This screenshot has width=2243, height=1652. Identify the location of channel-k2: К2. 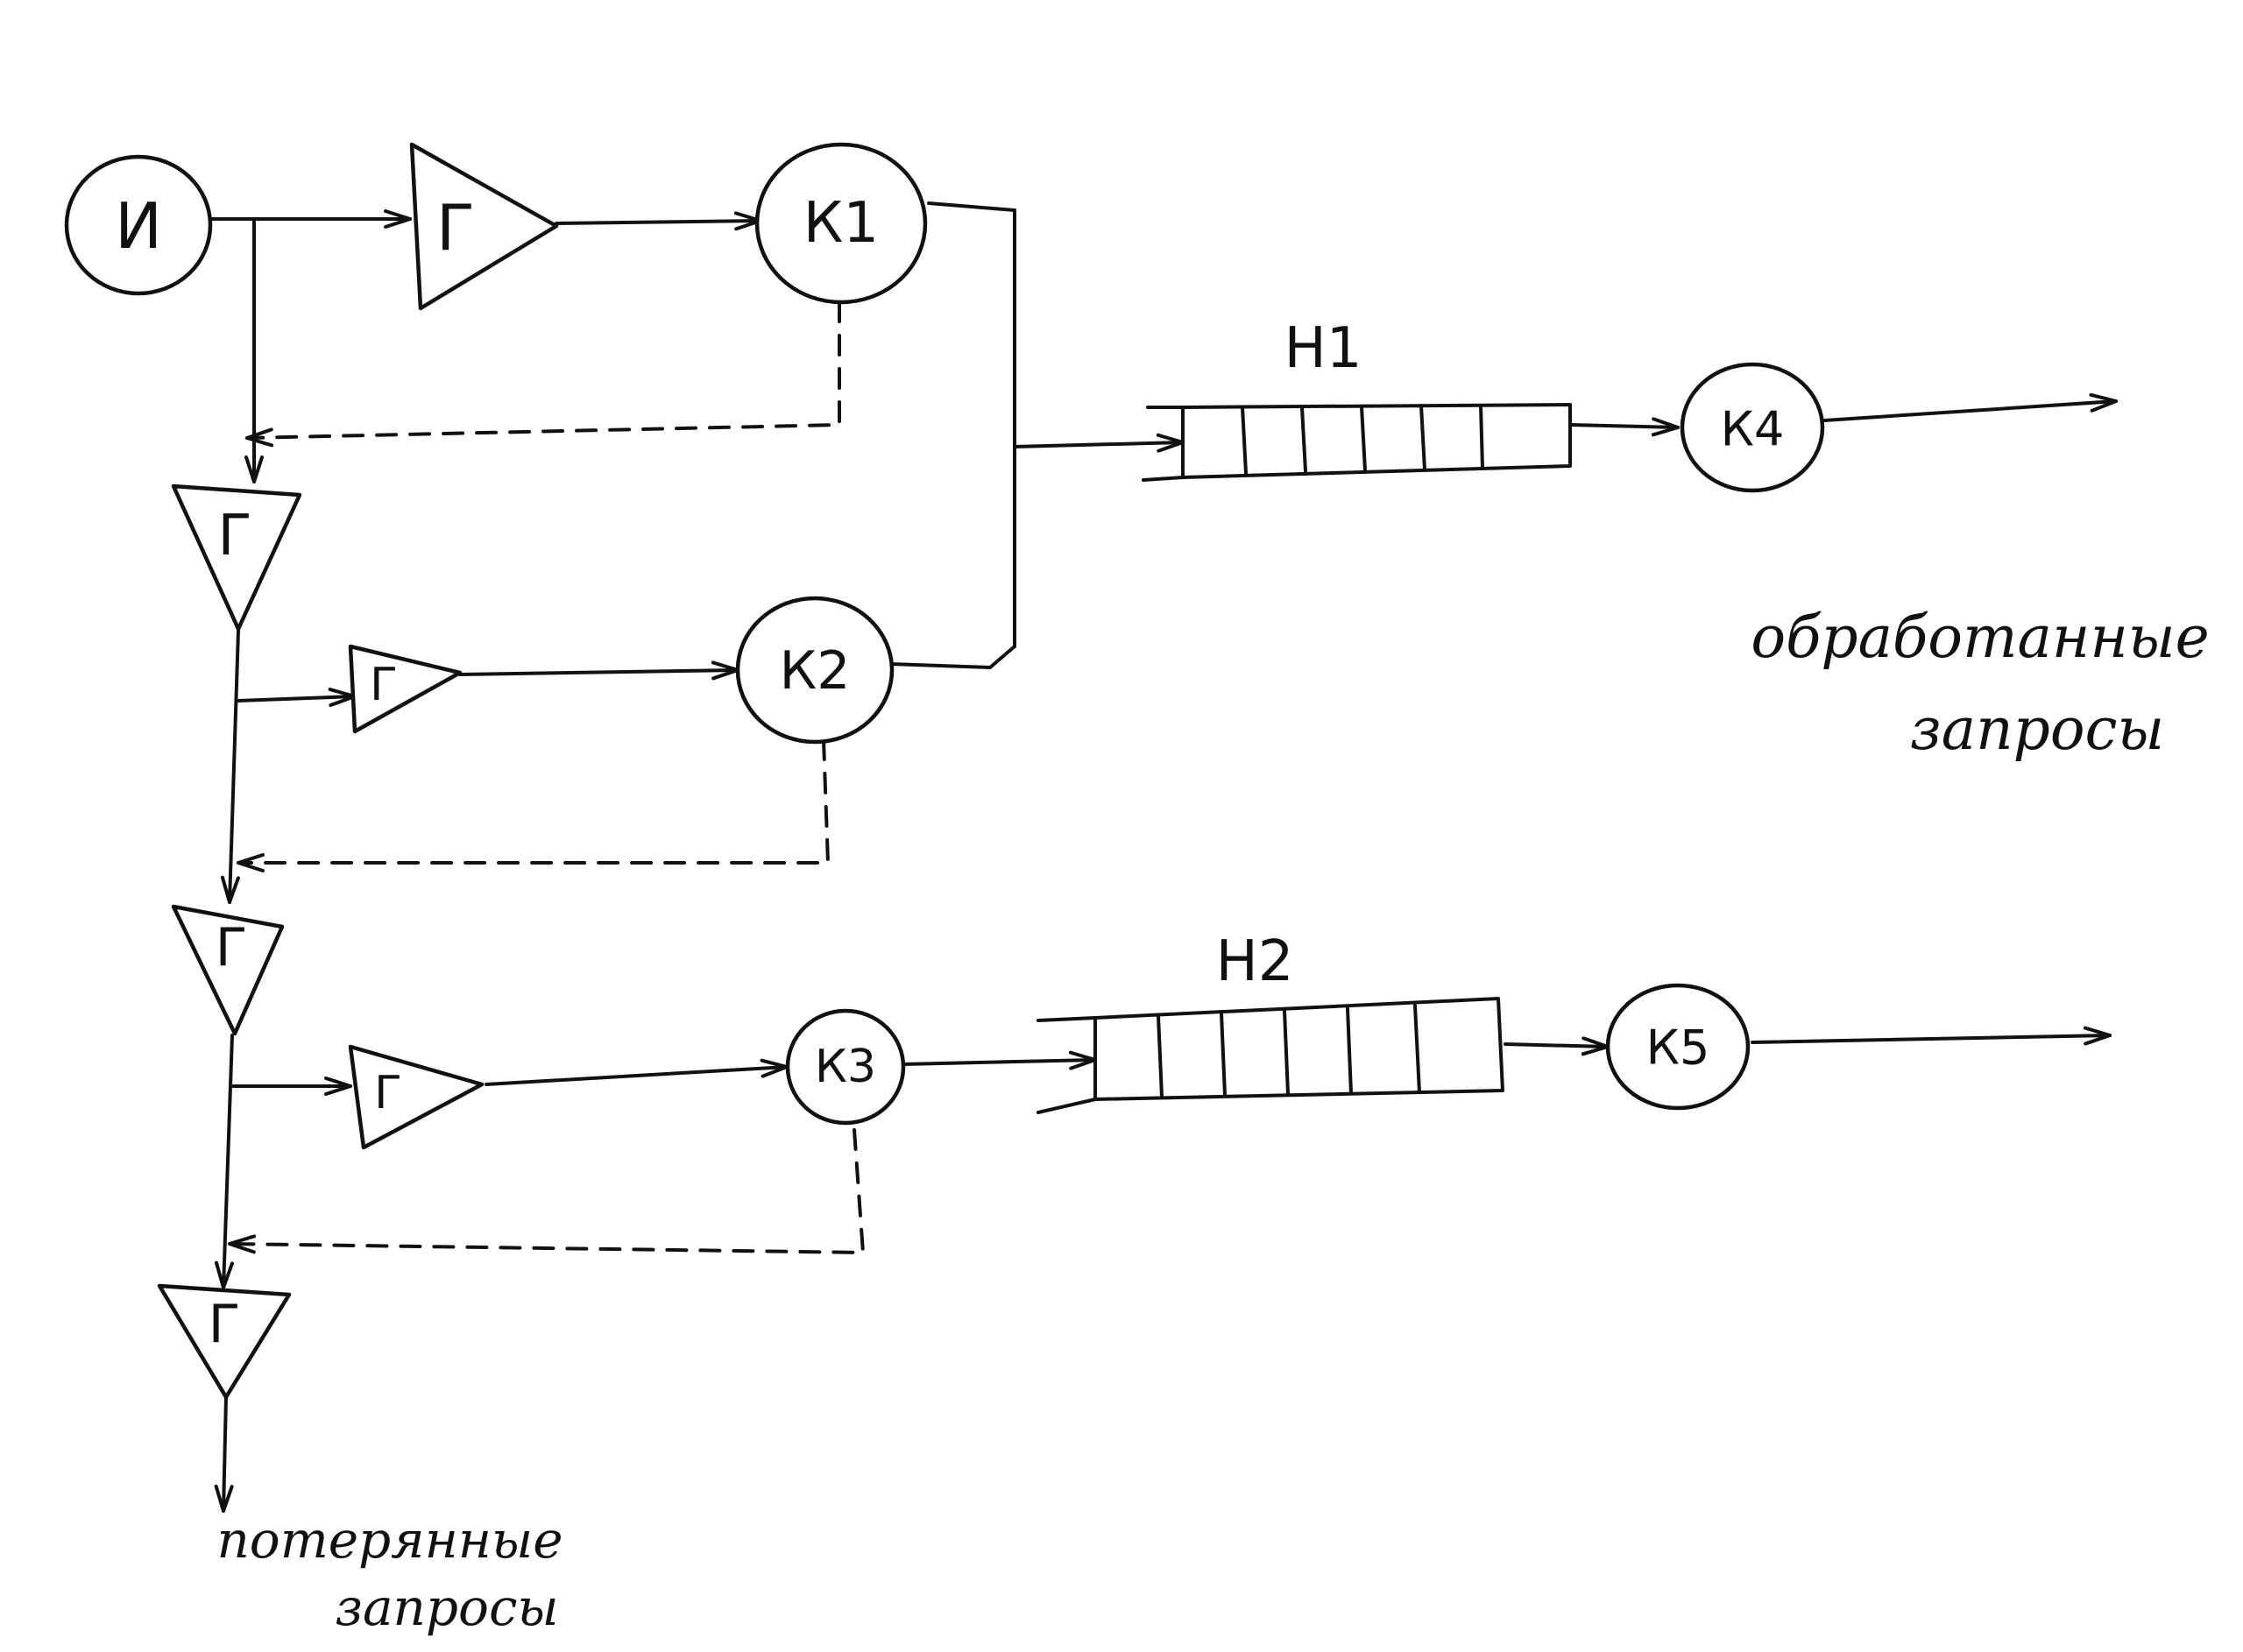
(815, 670).